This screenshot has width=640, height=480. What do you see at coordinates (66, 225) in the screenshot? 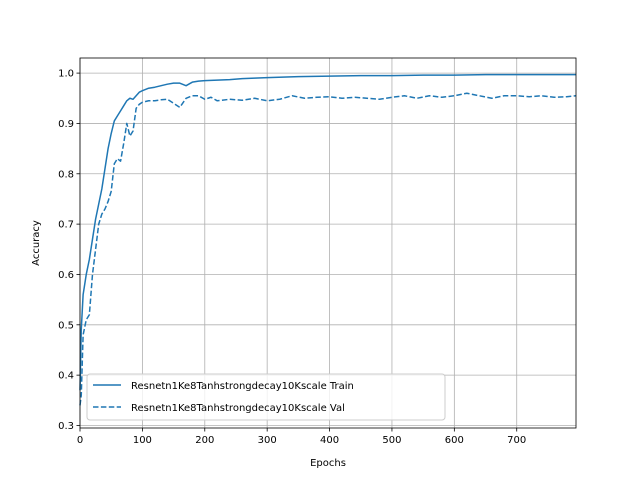
I see `y-tick-label: 0.7` at bounding box center [66, 225].